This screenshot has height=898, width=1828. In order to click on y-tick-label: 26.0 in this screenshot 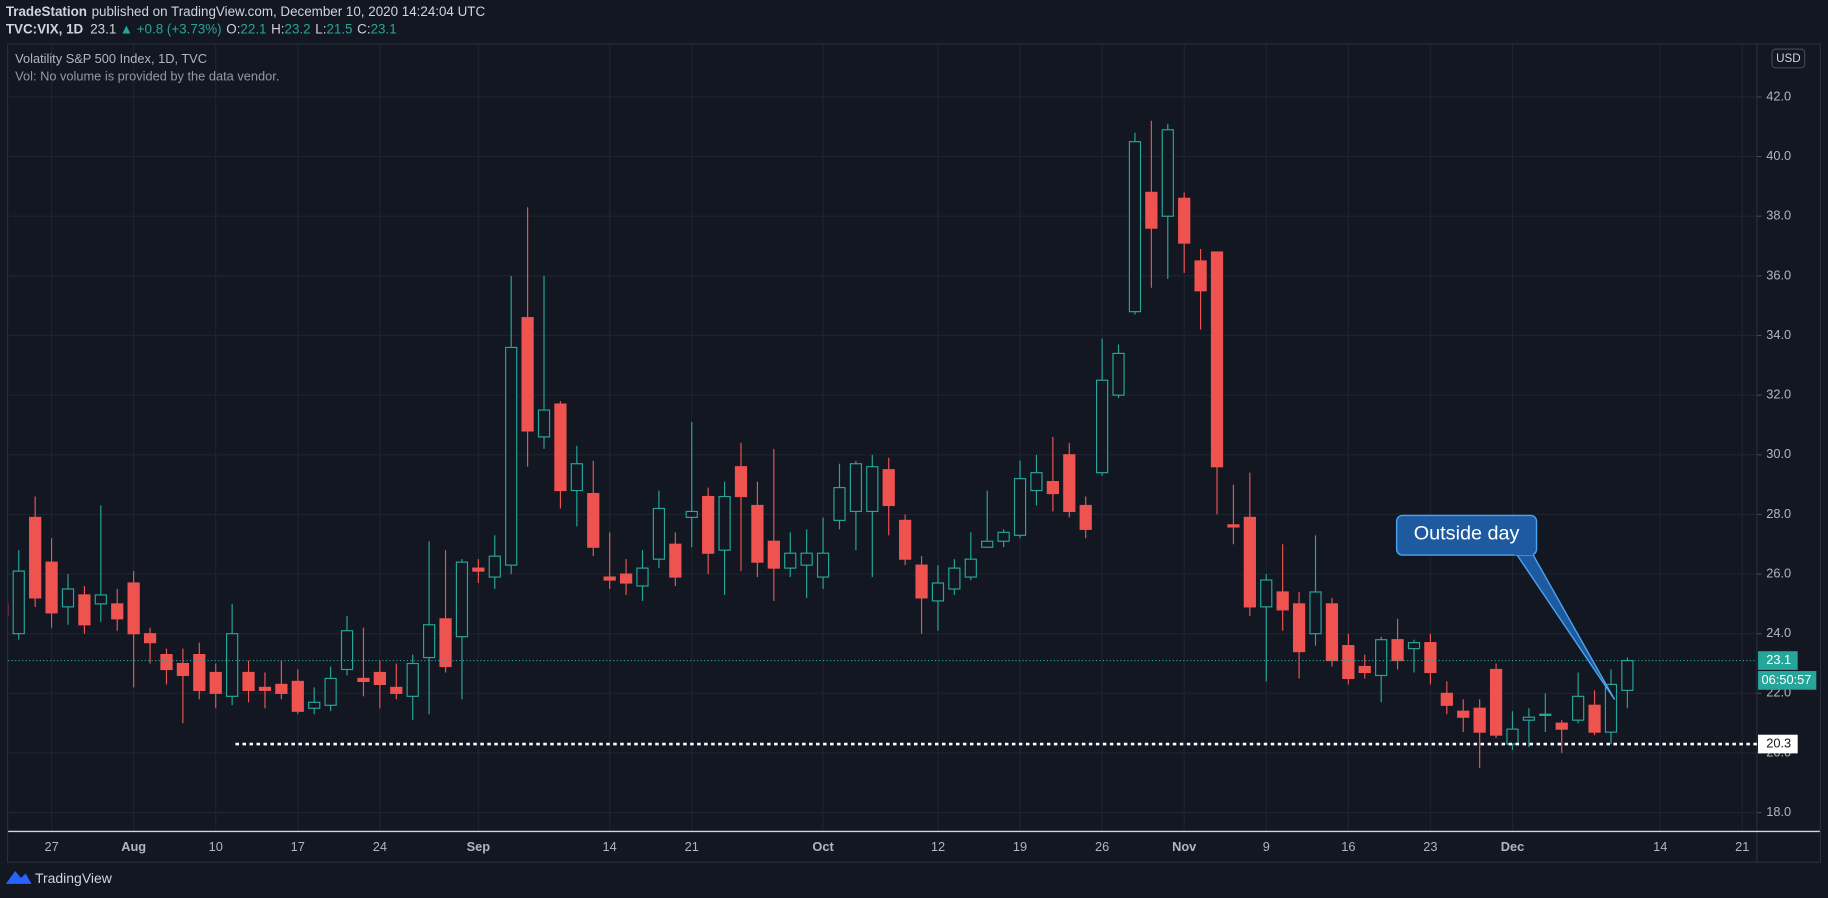, I will do `click(1778, 572)`.